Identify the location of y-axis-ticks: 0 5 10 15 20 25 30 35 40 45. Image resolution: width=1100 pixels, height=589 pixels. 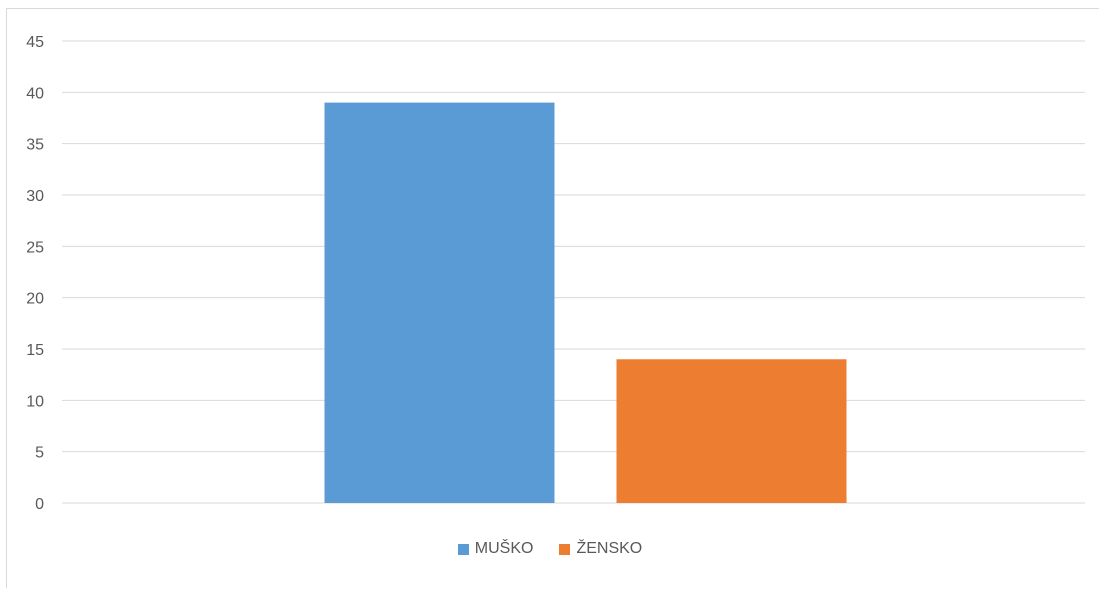
(35, 273).